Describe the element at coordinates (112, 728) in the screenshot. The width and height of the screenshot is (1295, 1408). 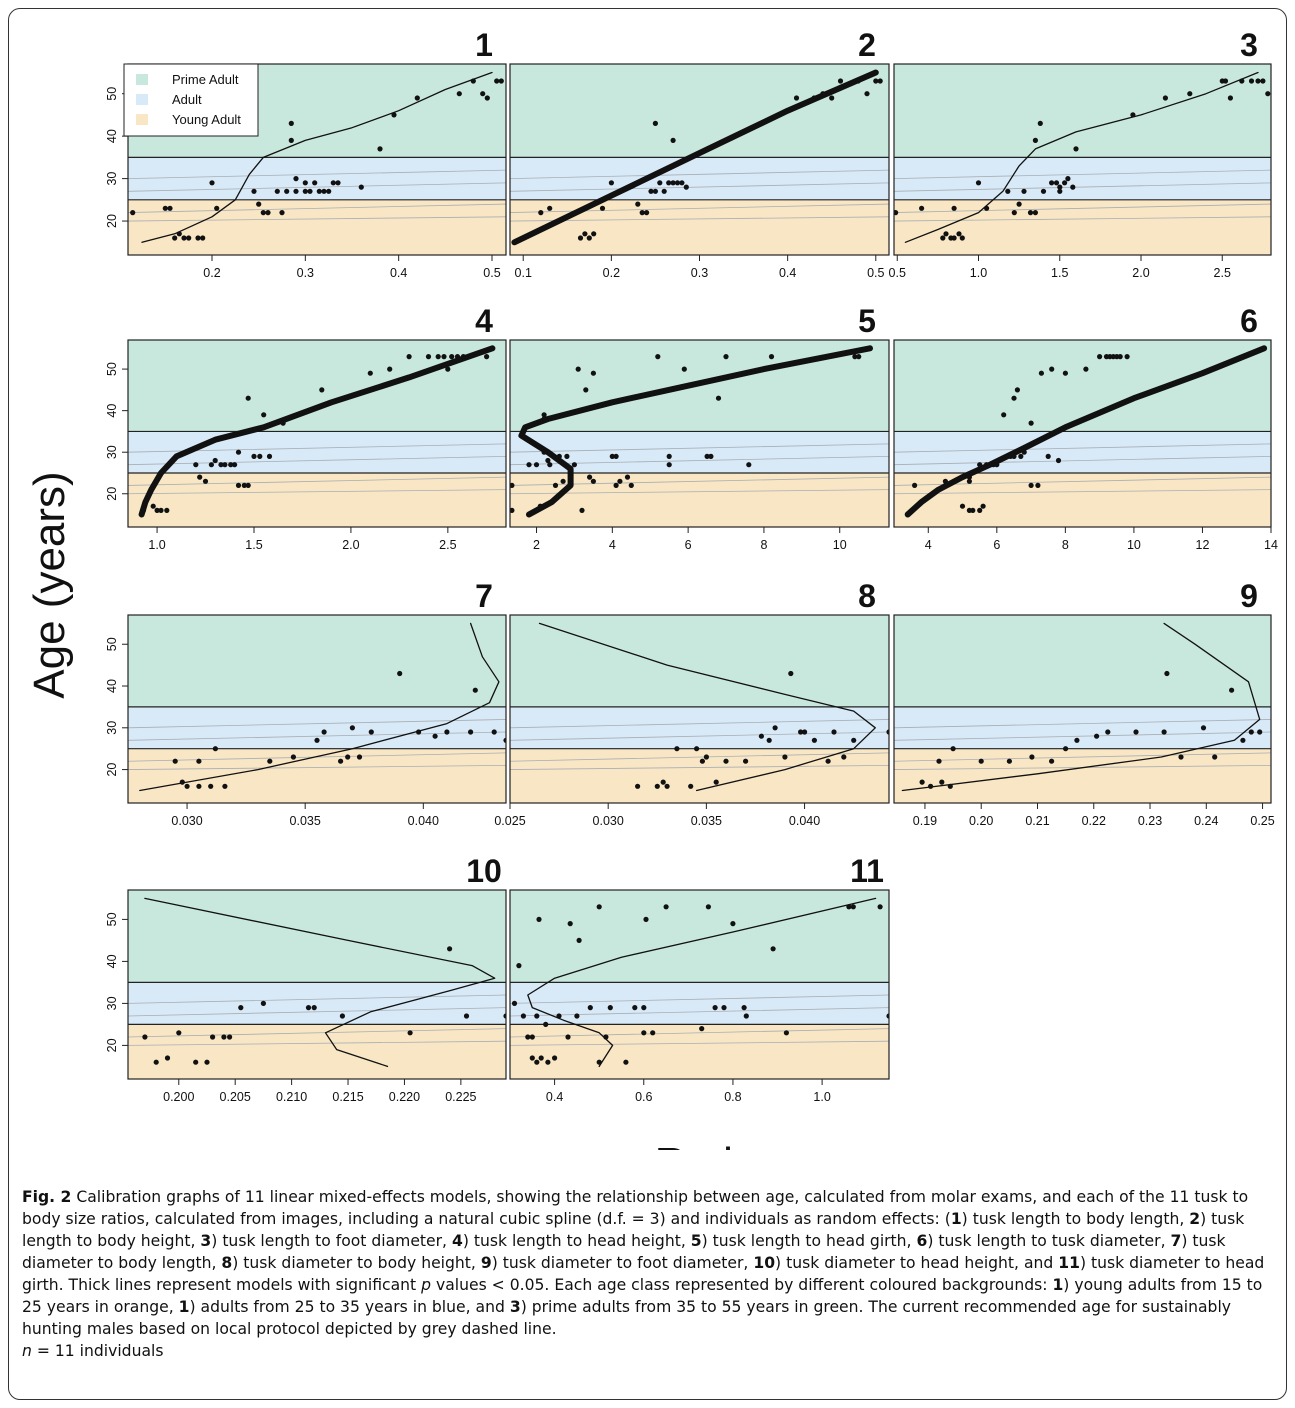
I see `y-tick-label: 30` at that location.